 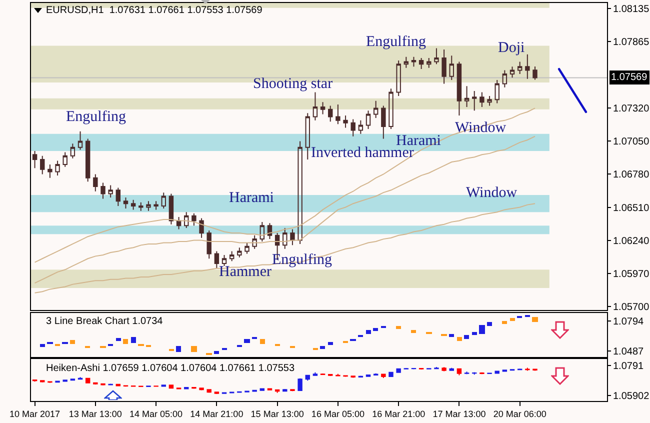 What do you see at coordinates (95, 413) in the screenshot?
I see `x-tick-label: 13 Mar 13:00` at bounding box center [95, 413].